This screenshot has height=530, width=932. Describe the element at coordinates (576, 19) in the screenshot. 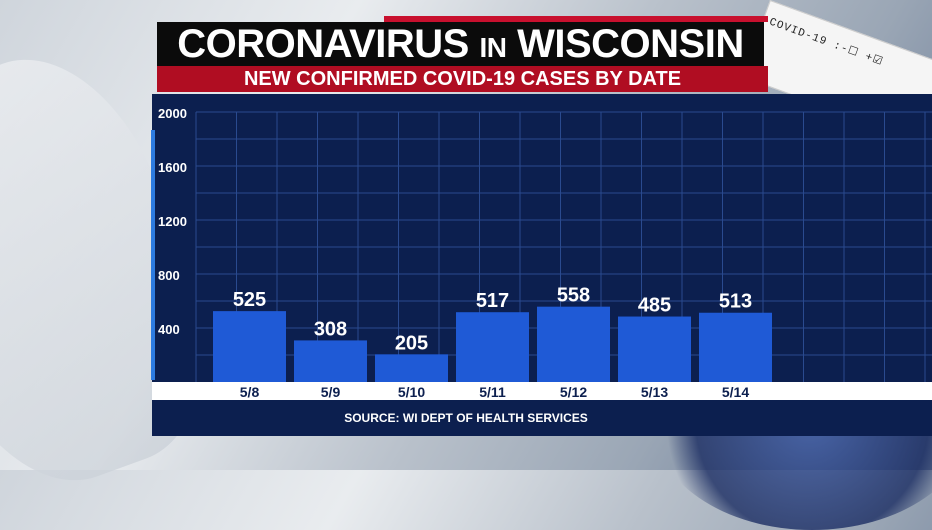

I see `title-accent-bar` at that location.